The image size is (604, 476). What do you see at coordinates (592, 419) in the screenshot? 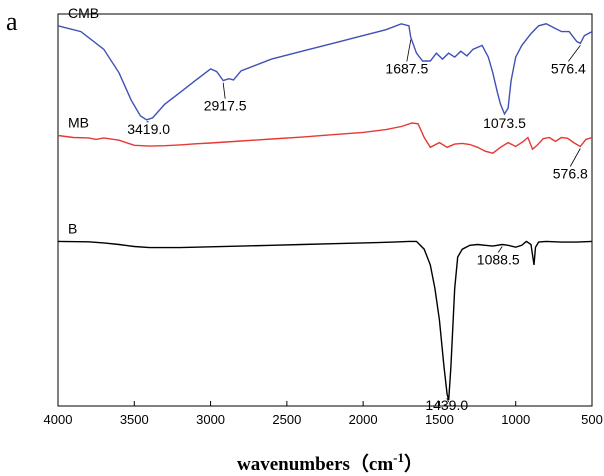
I see `x-tick-label: 500` at bounding box center [592, 419].